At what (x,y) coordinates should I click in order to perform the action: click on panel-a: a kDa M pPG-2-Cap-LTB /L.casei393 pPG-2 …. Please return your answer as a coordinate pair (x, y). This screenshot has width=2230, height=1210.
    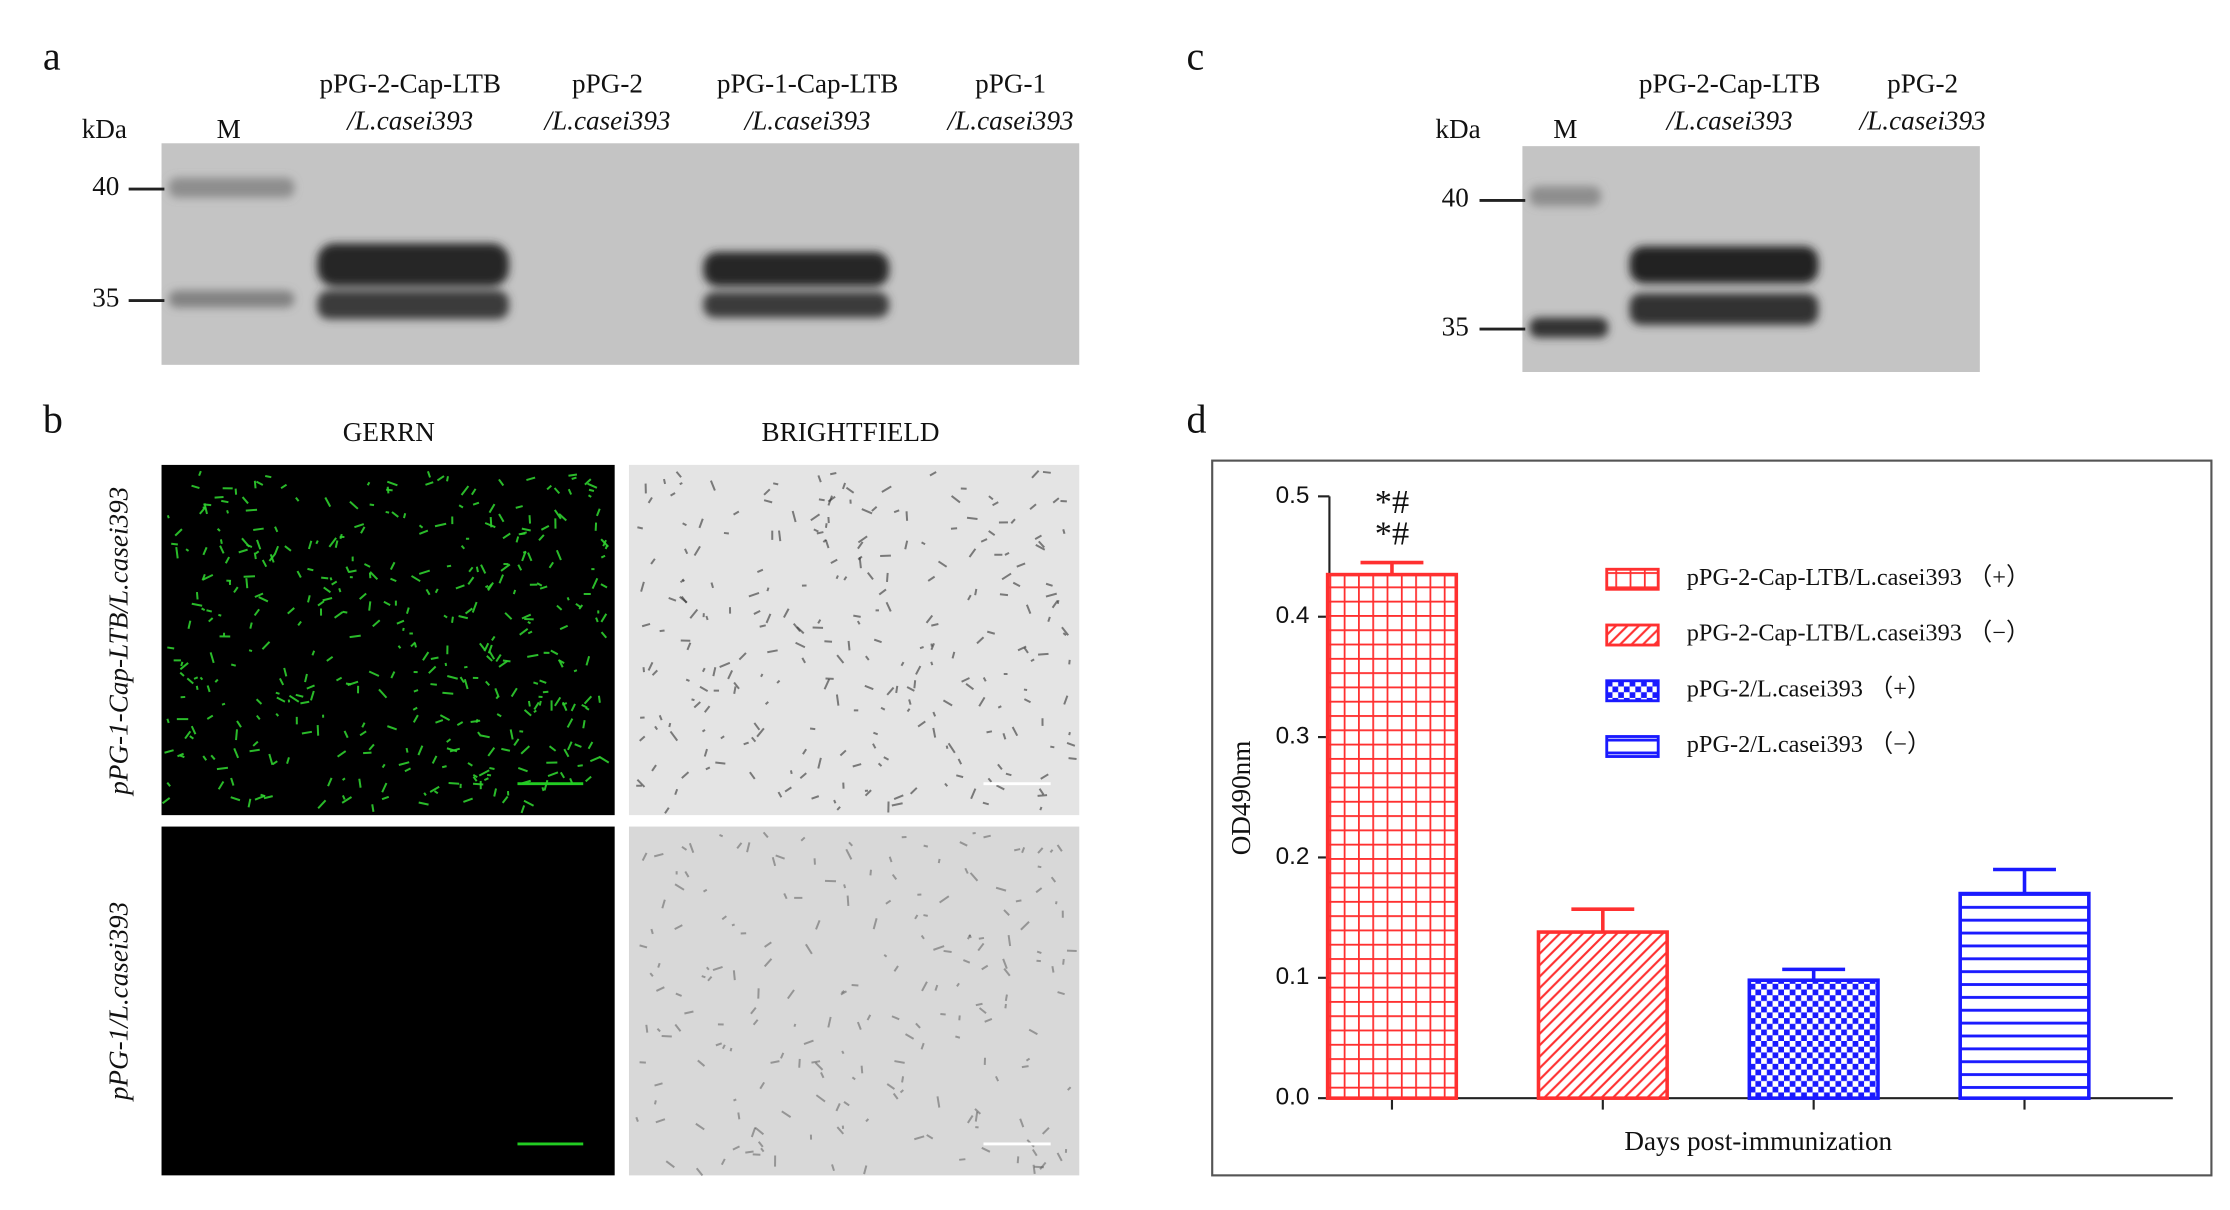
    Looking at the image, I should click on (561, 199).